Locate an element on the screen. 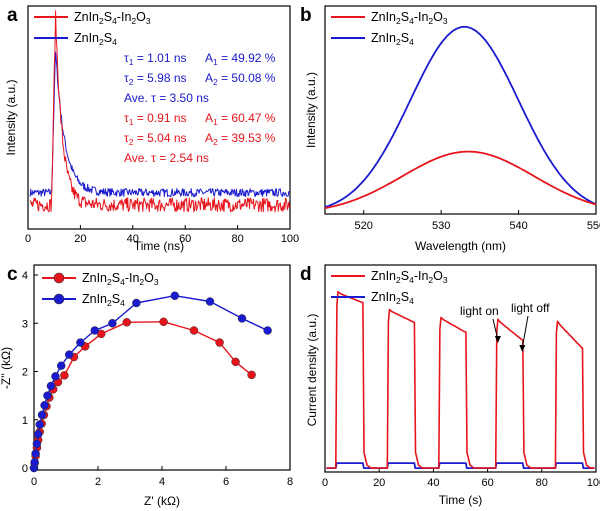 The image size is (600, 511). x-tick-label: 4 is located at coordinates (162, 482).